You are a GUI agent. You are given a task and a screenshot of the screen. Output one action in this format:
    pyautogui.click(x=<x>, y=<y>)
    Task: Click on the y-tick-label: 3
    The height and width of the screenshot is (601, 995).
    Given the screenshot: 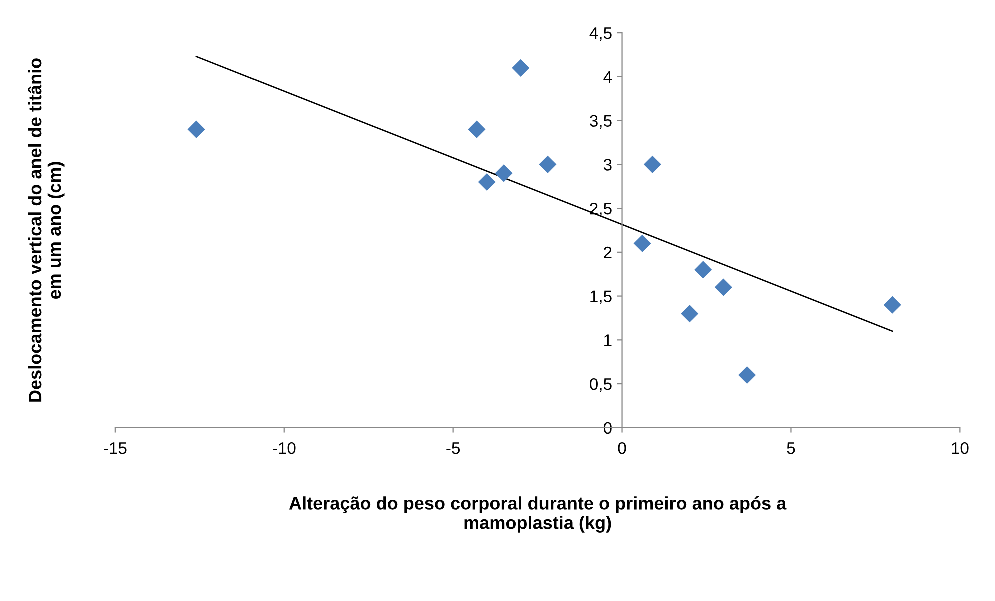 What is the action you would take?
    pyautogui.click(x=608, y=165)
    